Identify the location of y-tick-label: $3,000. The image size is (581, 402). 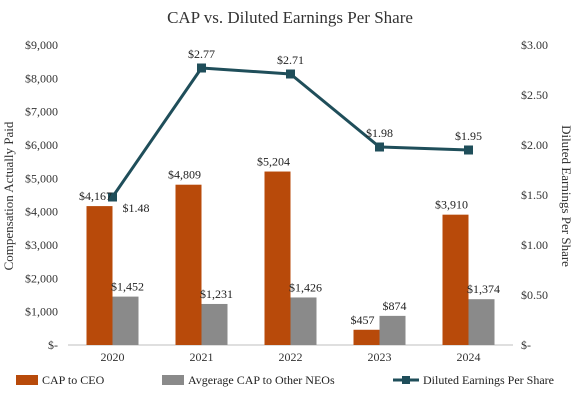
(41, 245).